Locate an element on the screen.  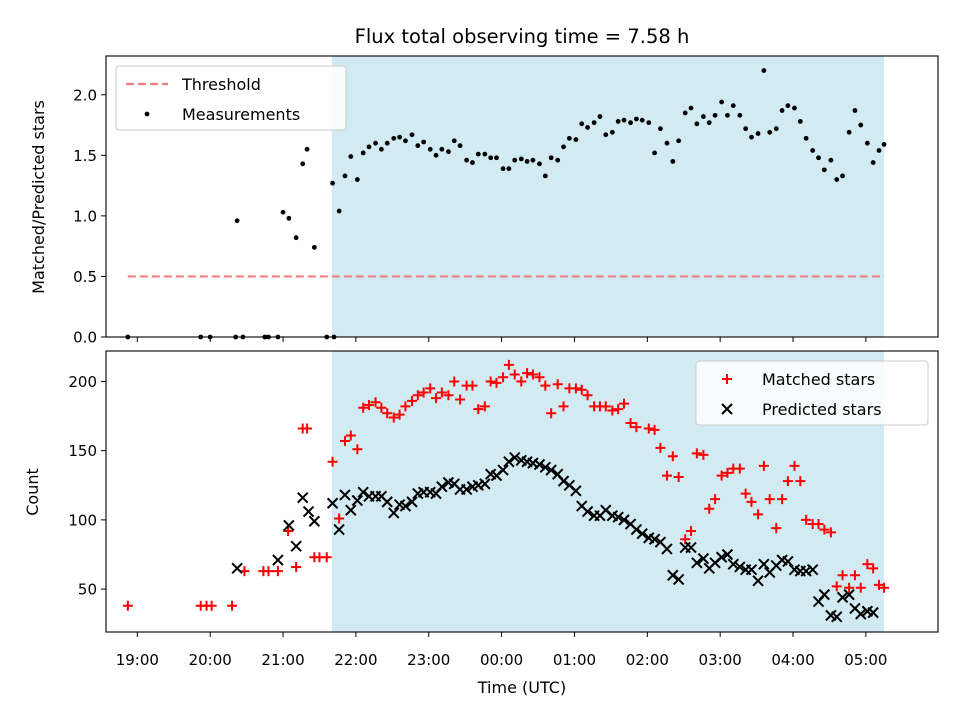
x-tick-label: 19:00 is located at coordinates (137, 660).